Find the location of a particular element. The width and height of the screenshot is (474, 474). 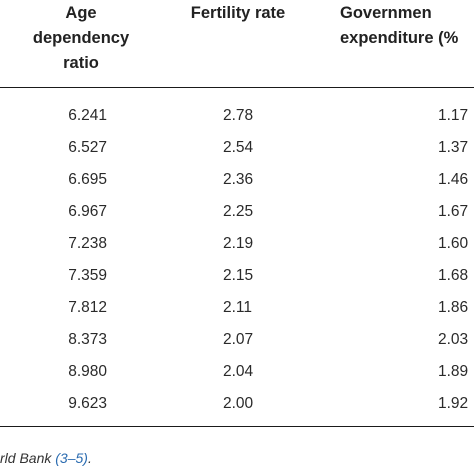

cell-fertility-rate: 2.07 is located at coordinates (238, 339).